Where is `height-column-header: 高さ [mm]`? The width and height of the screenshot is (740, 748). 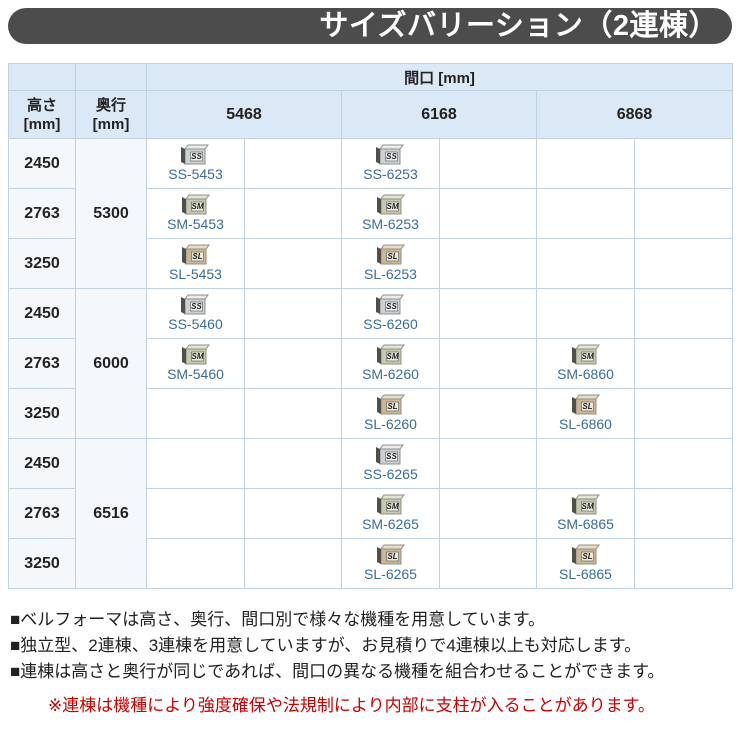
height-column-header: 高さ [mm] is located at coordinates (42, 114).